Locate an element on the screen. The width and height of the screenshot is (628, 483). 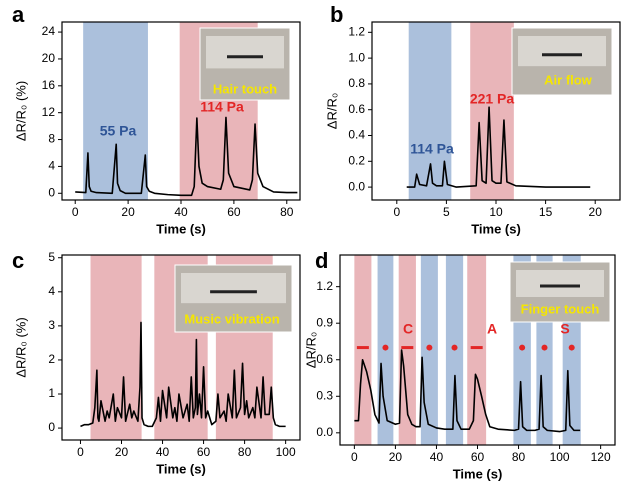
y-tick-label: 3 is located at coordinates (51, 325).